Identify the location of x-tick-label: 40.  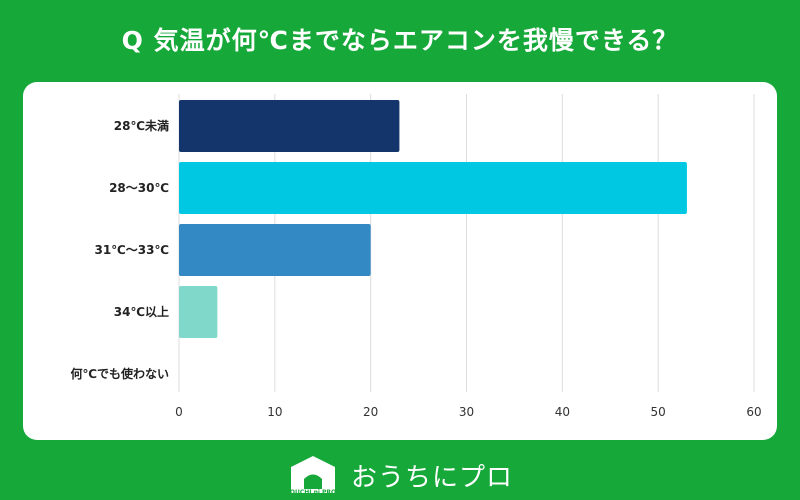
(562, 412).